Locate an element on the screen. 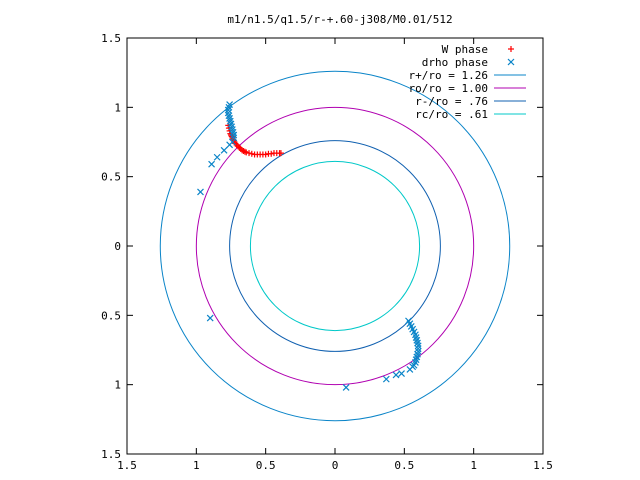 This screenshot has height=480, width=640. legend-label: W phase is located at coordinates (465, 49).